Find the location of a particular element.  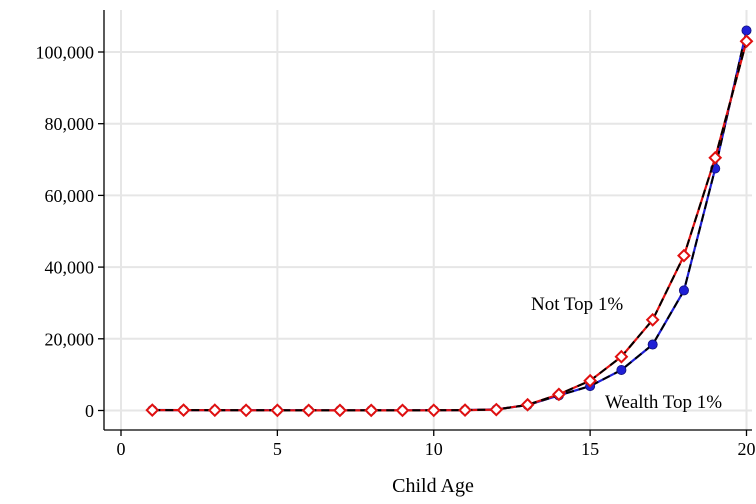

y-tick-label: 40,000 is located at coordinates (70, 268).